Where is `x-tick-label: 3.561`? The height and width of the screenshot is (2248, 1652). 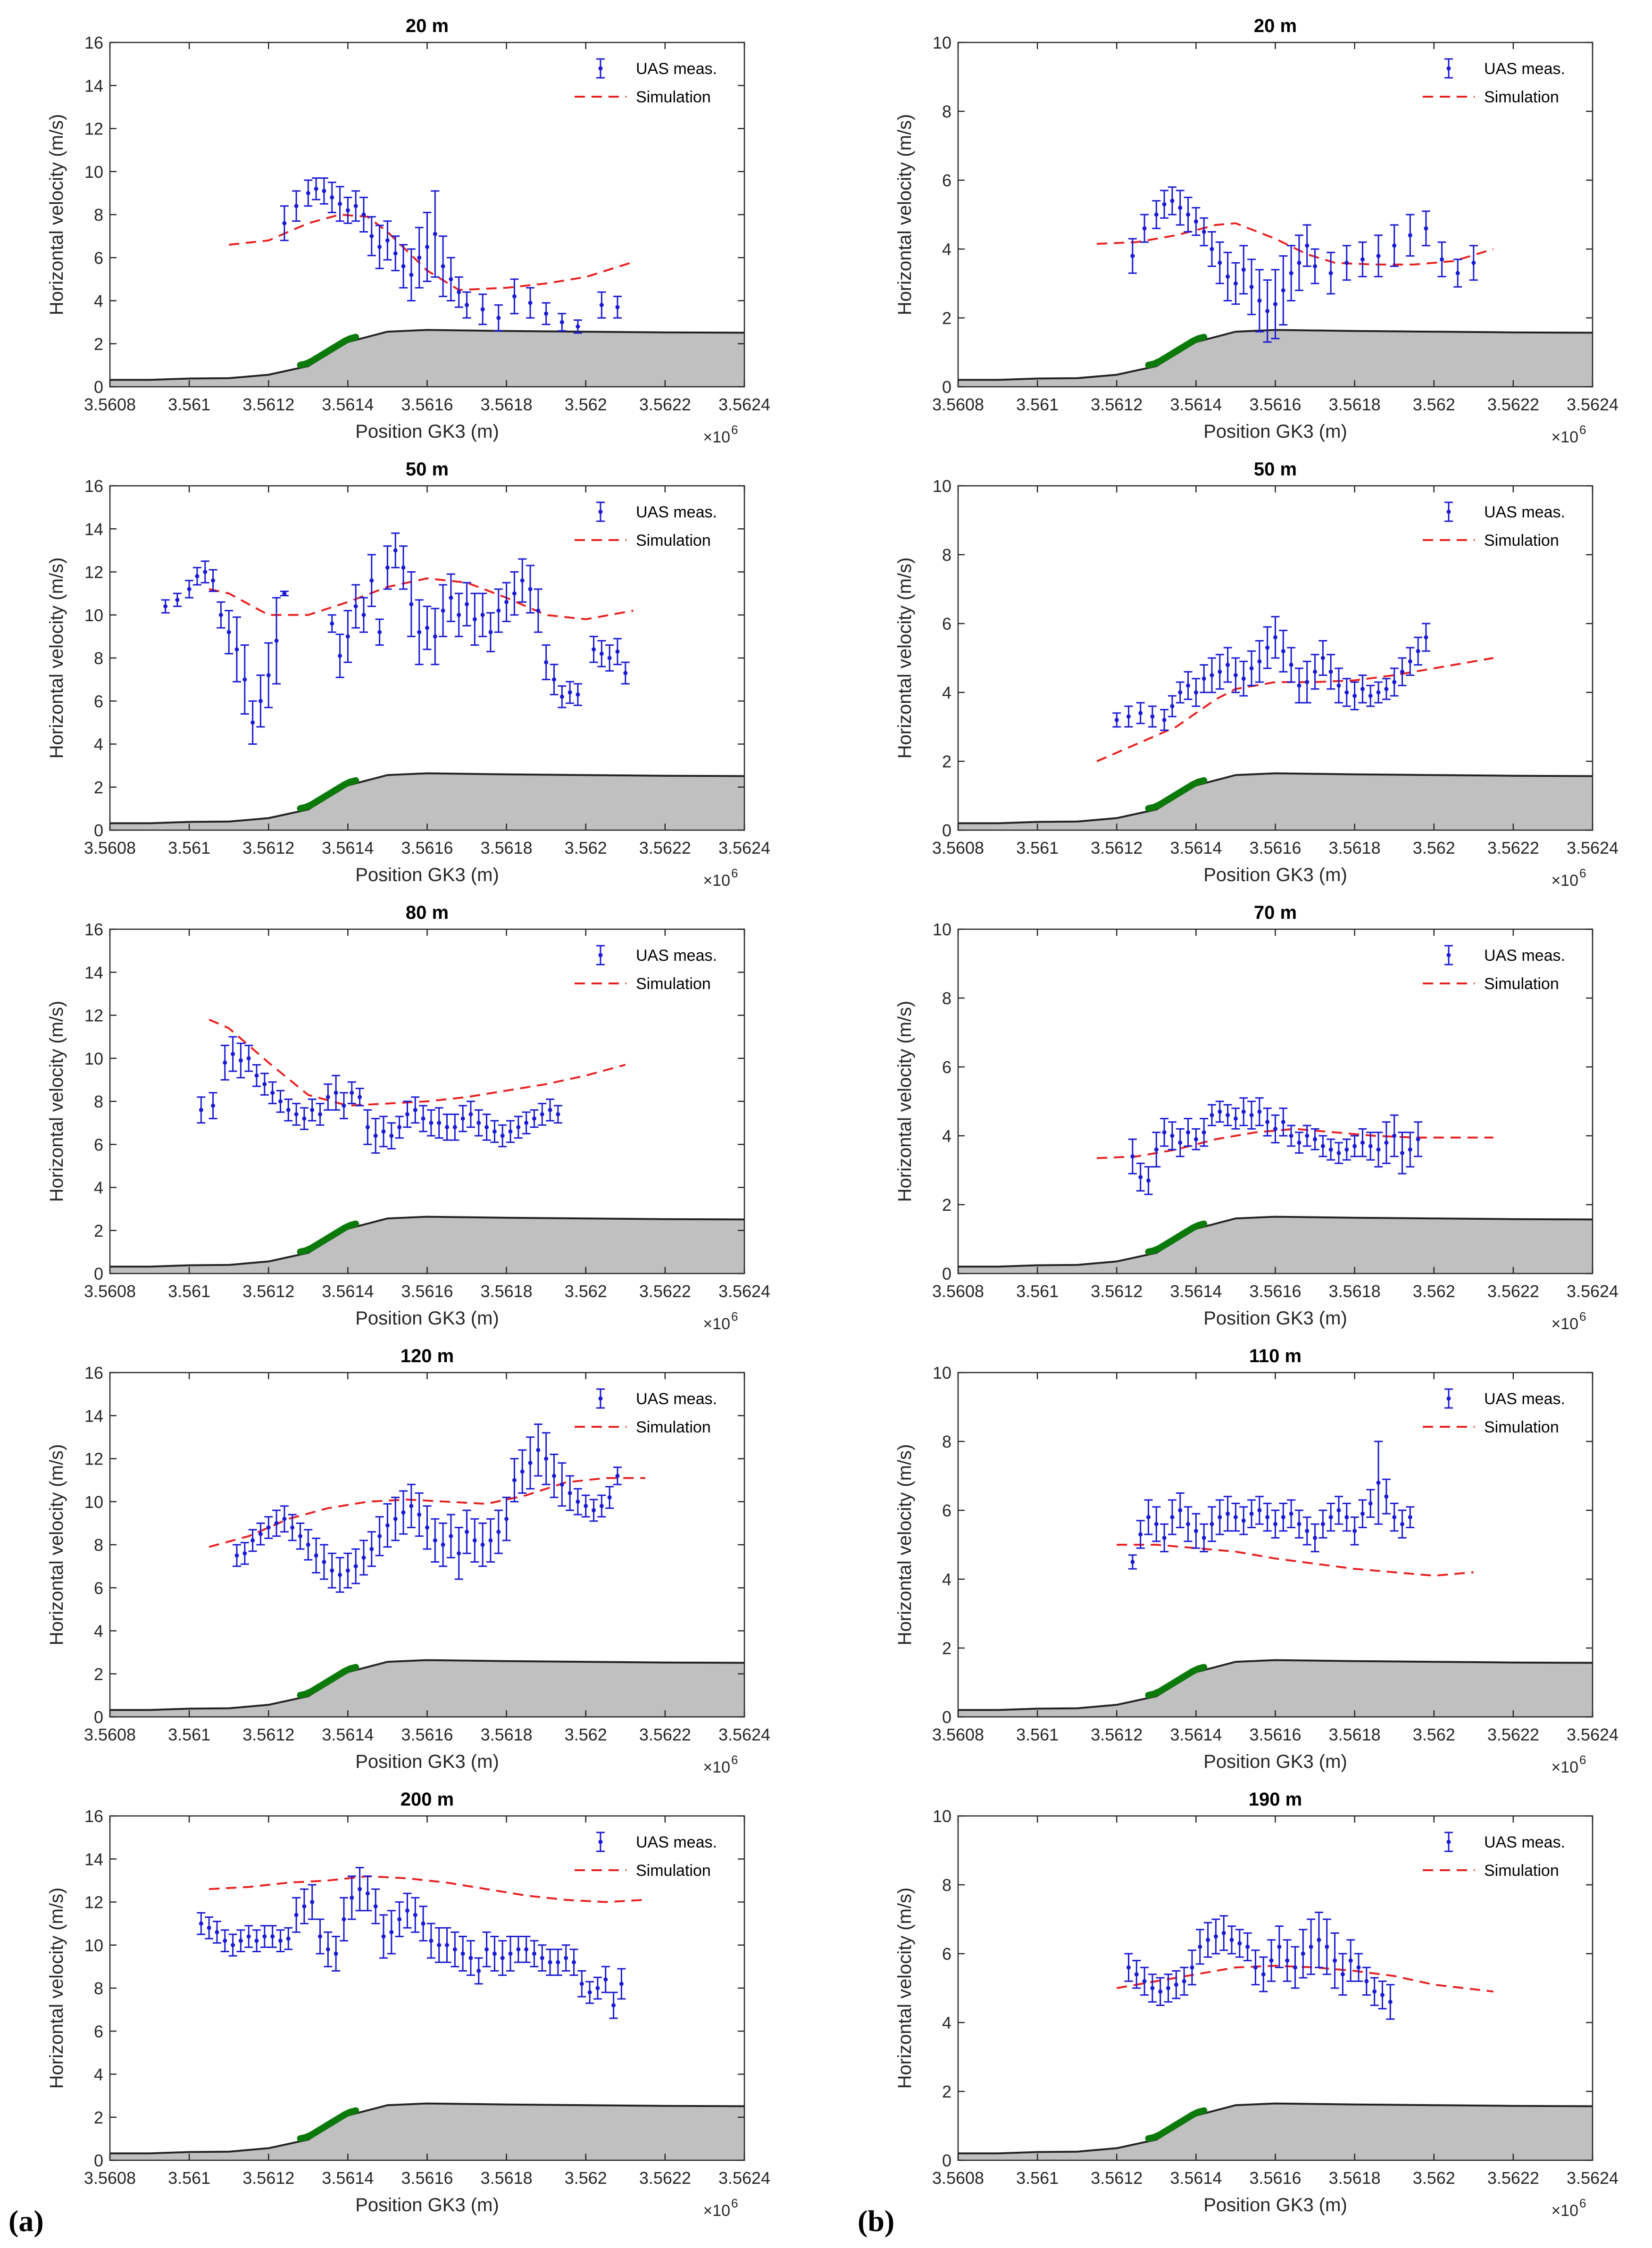 x-tick-label: 3.561 is located at coordinates (1037, 848).